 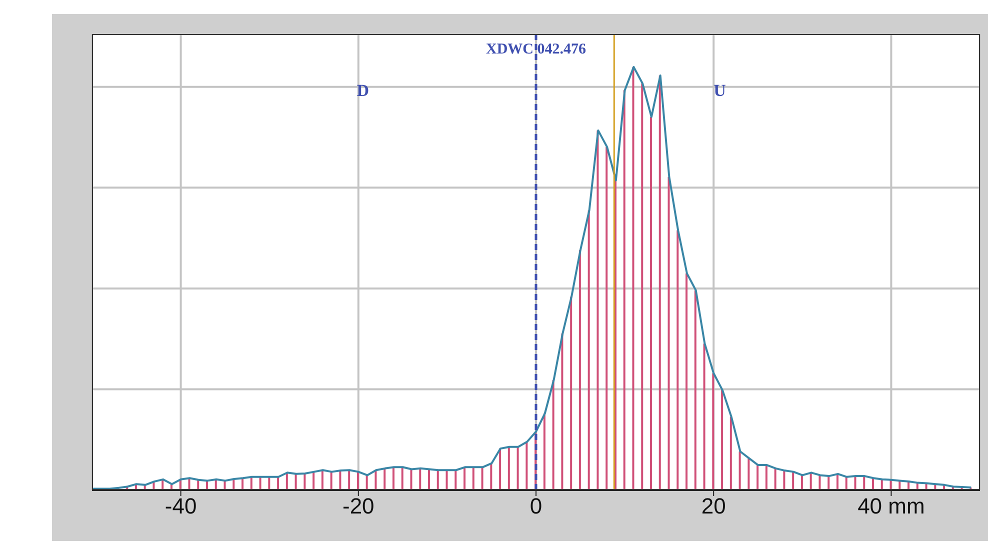 I want to click on x-tick-label: 20, so click(x=713, y=506).